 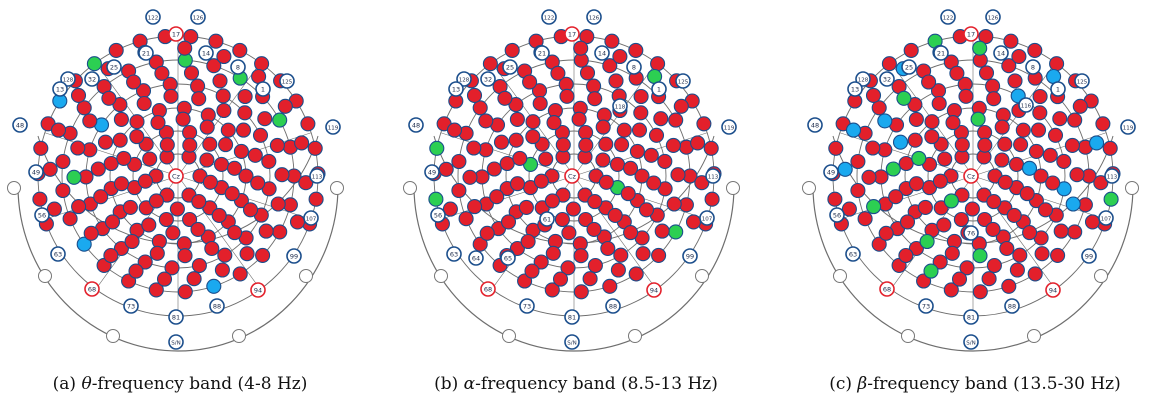 What do you see at coordinates (993, 19) in the screenshot?
I see `electrode-label: 126` at bounding box center [993, 19].